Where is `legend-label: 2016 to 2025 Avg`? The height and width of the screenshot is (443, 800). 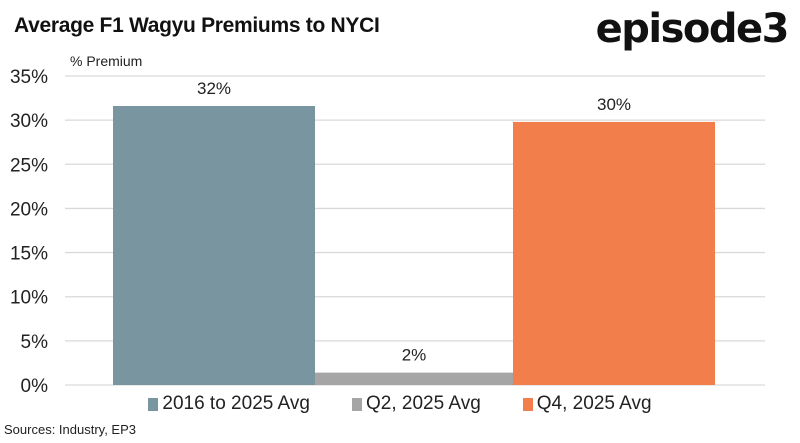 legend-label: 2016 to 2025 Avg is located at coordinates (236, 403).